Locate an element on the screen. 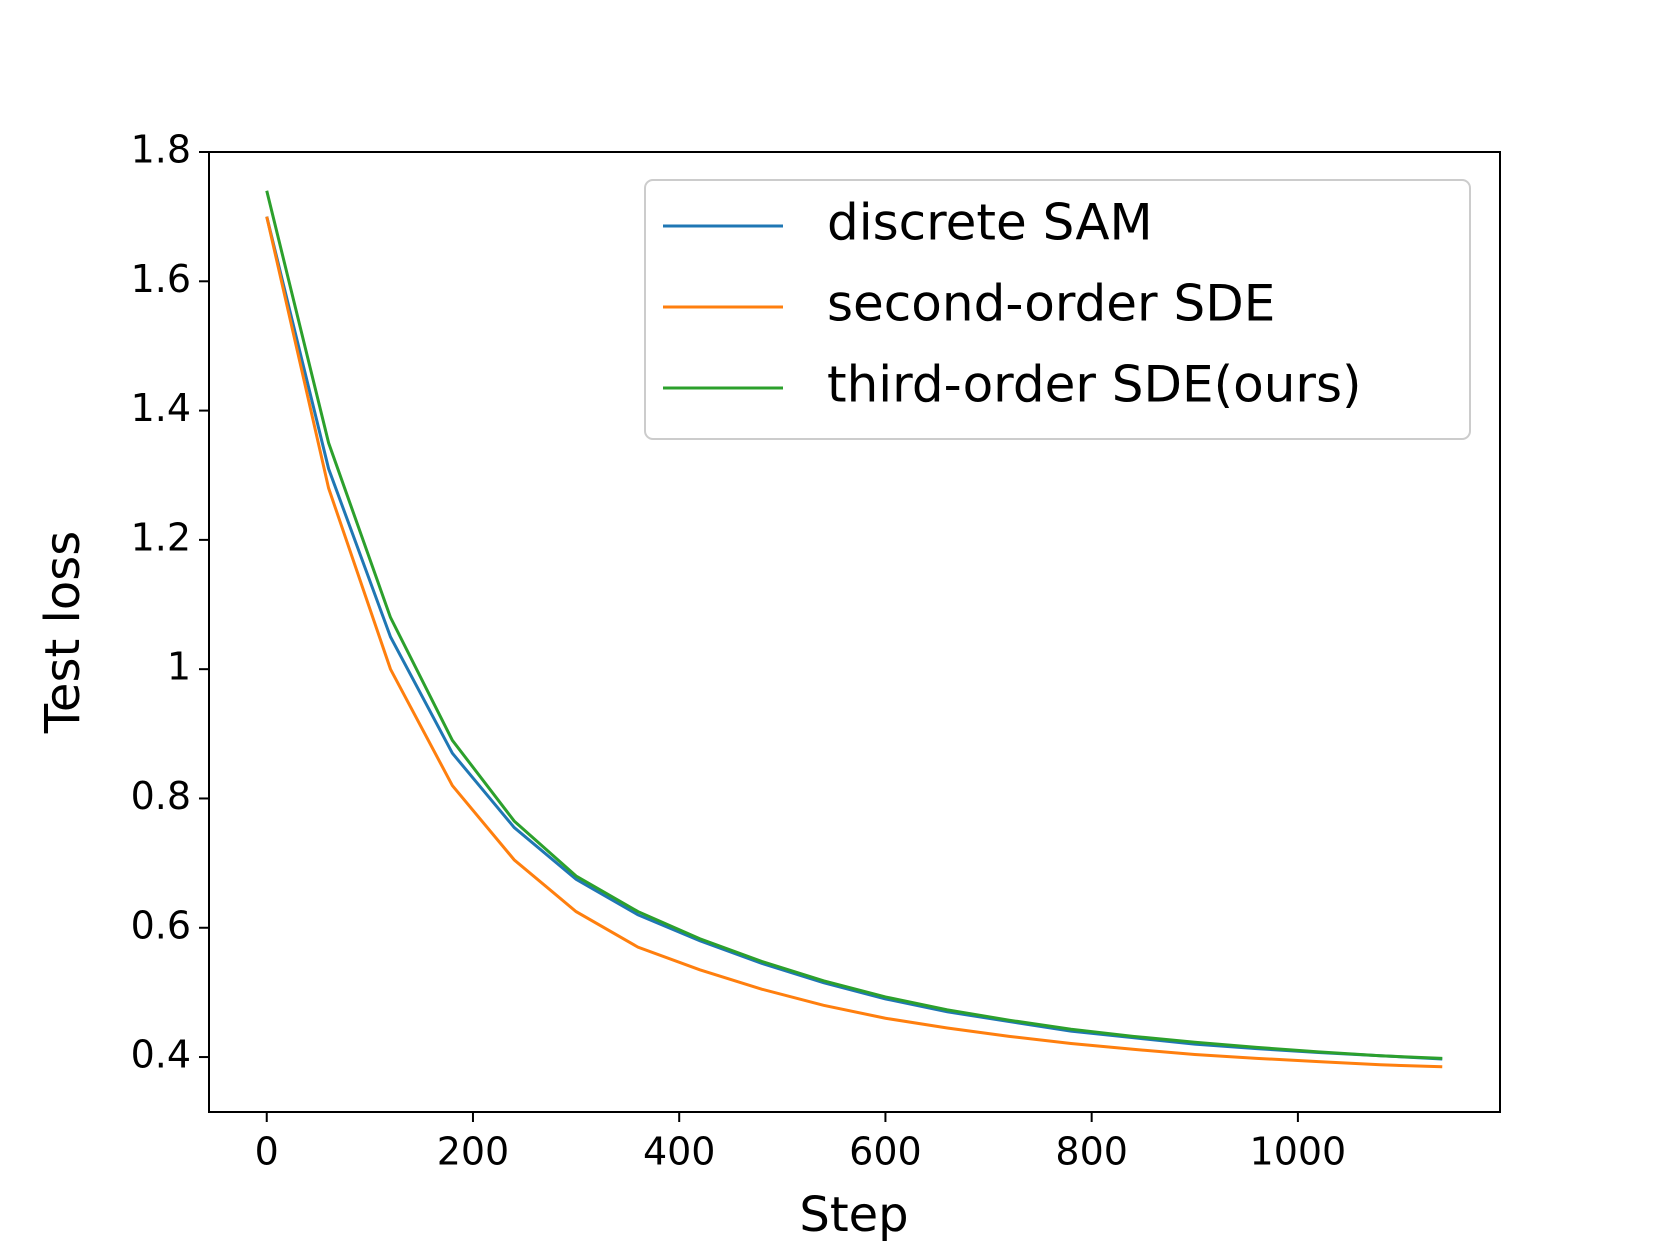  legend-label: third-order SDE(ours) is located at coordinates (1094, 385).